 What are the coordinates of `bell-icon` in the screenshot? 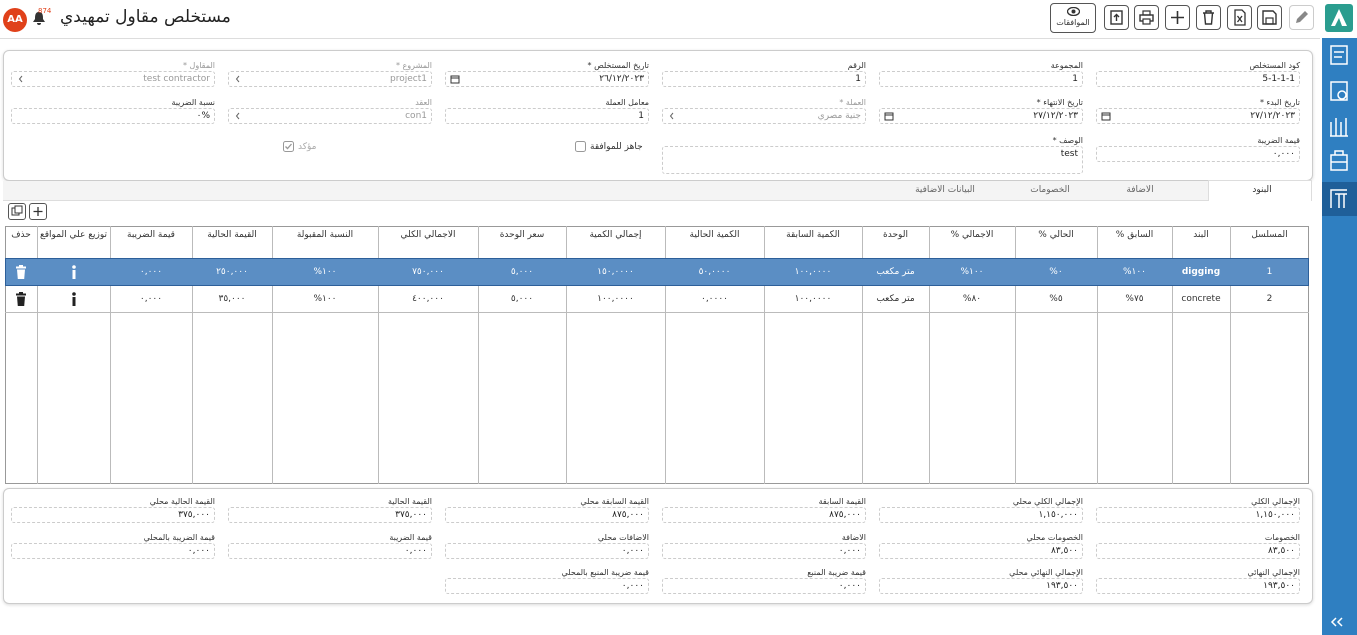 It's located at (39, 18).